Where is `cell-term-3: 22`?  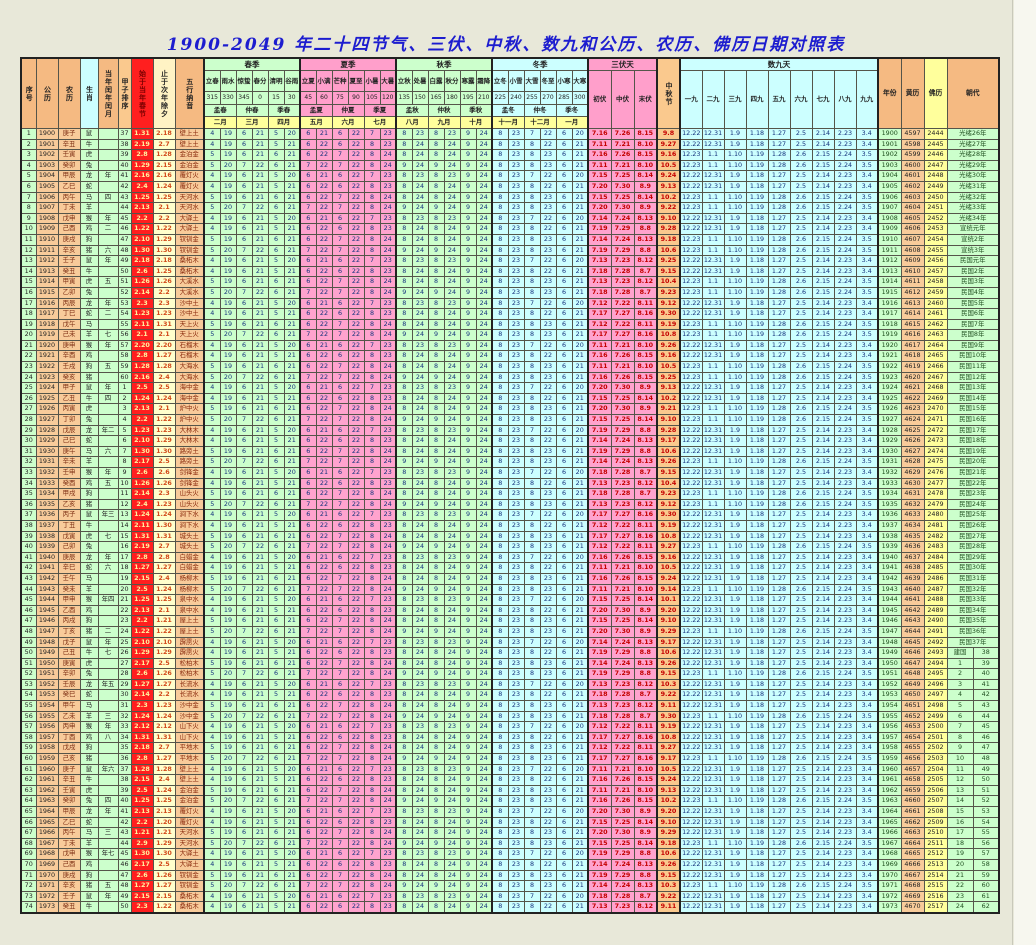
cell-term-3: 22 is located at coordinates (260, 886).